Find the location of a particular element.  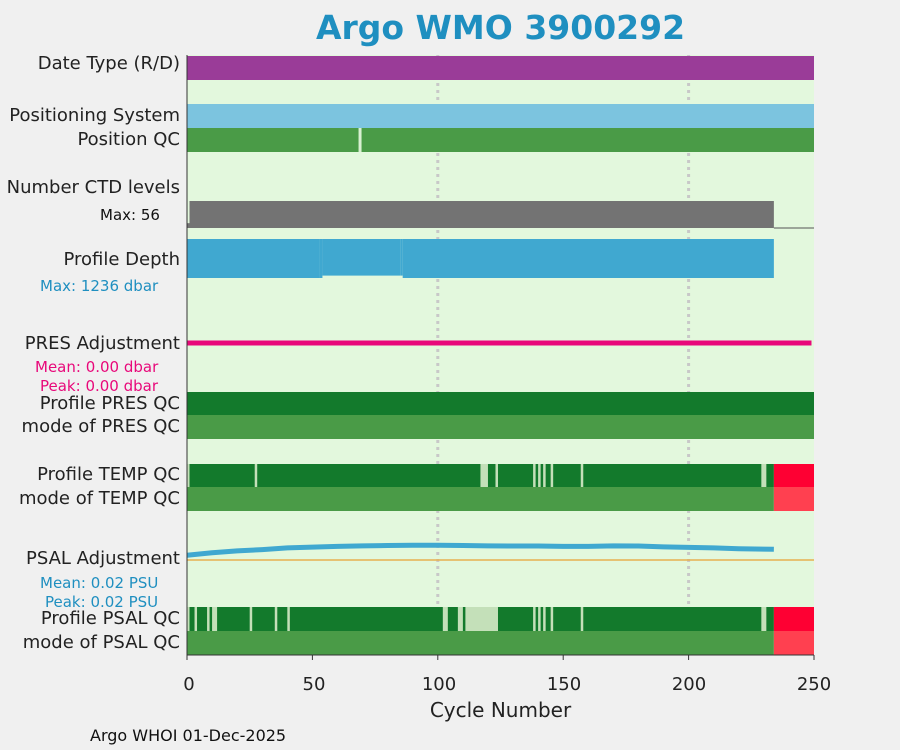

depth-max-note: Max: 1236 dbar is located at coordinates (99, 286).